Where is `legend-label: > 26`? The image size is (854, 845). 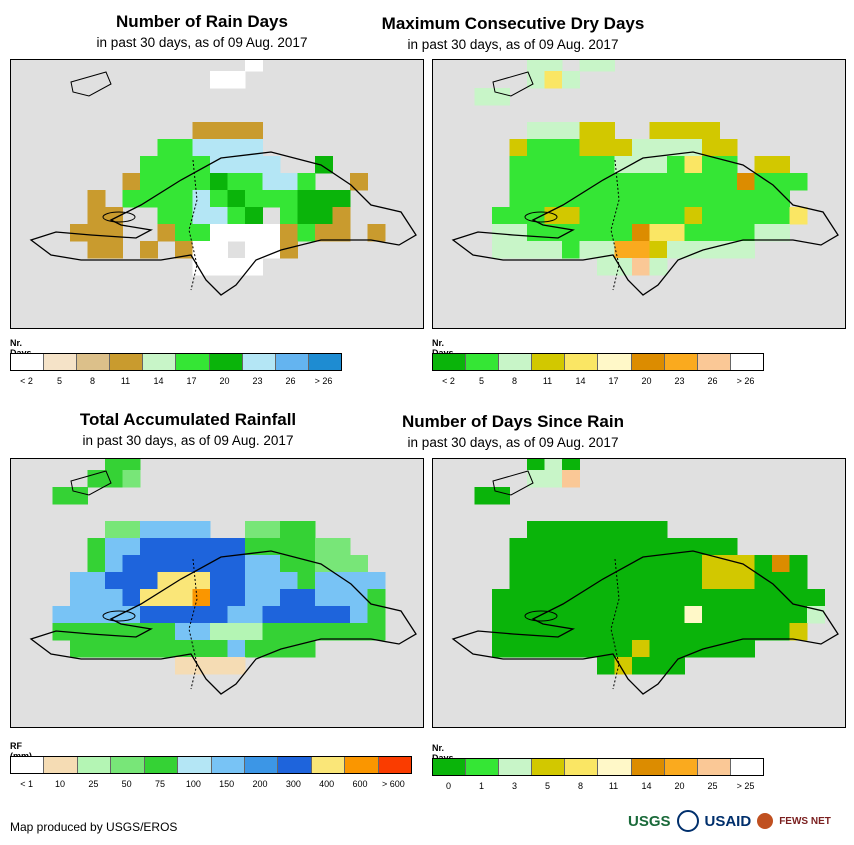 legend-label: > 26 is located at coordinates (323, 381).